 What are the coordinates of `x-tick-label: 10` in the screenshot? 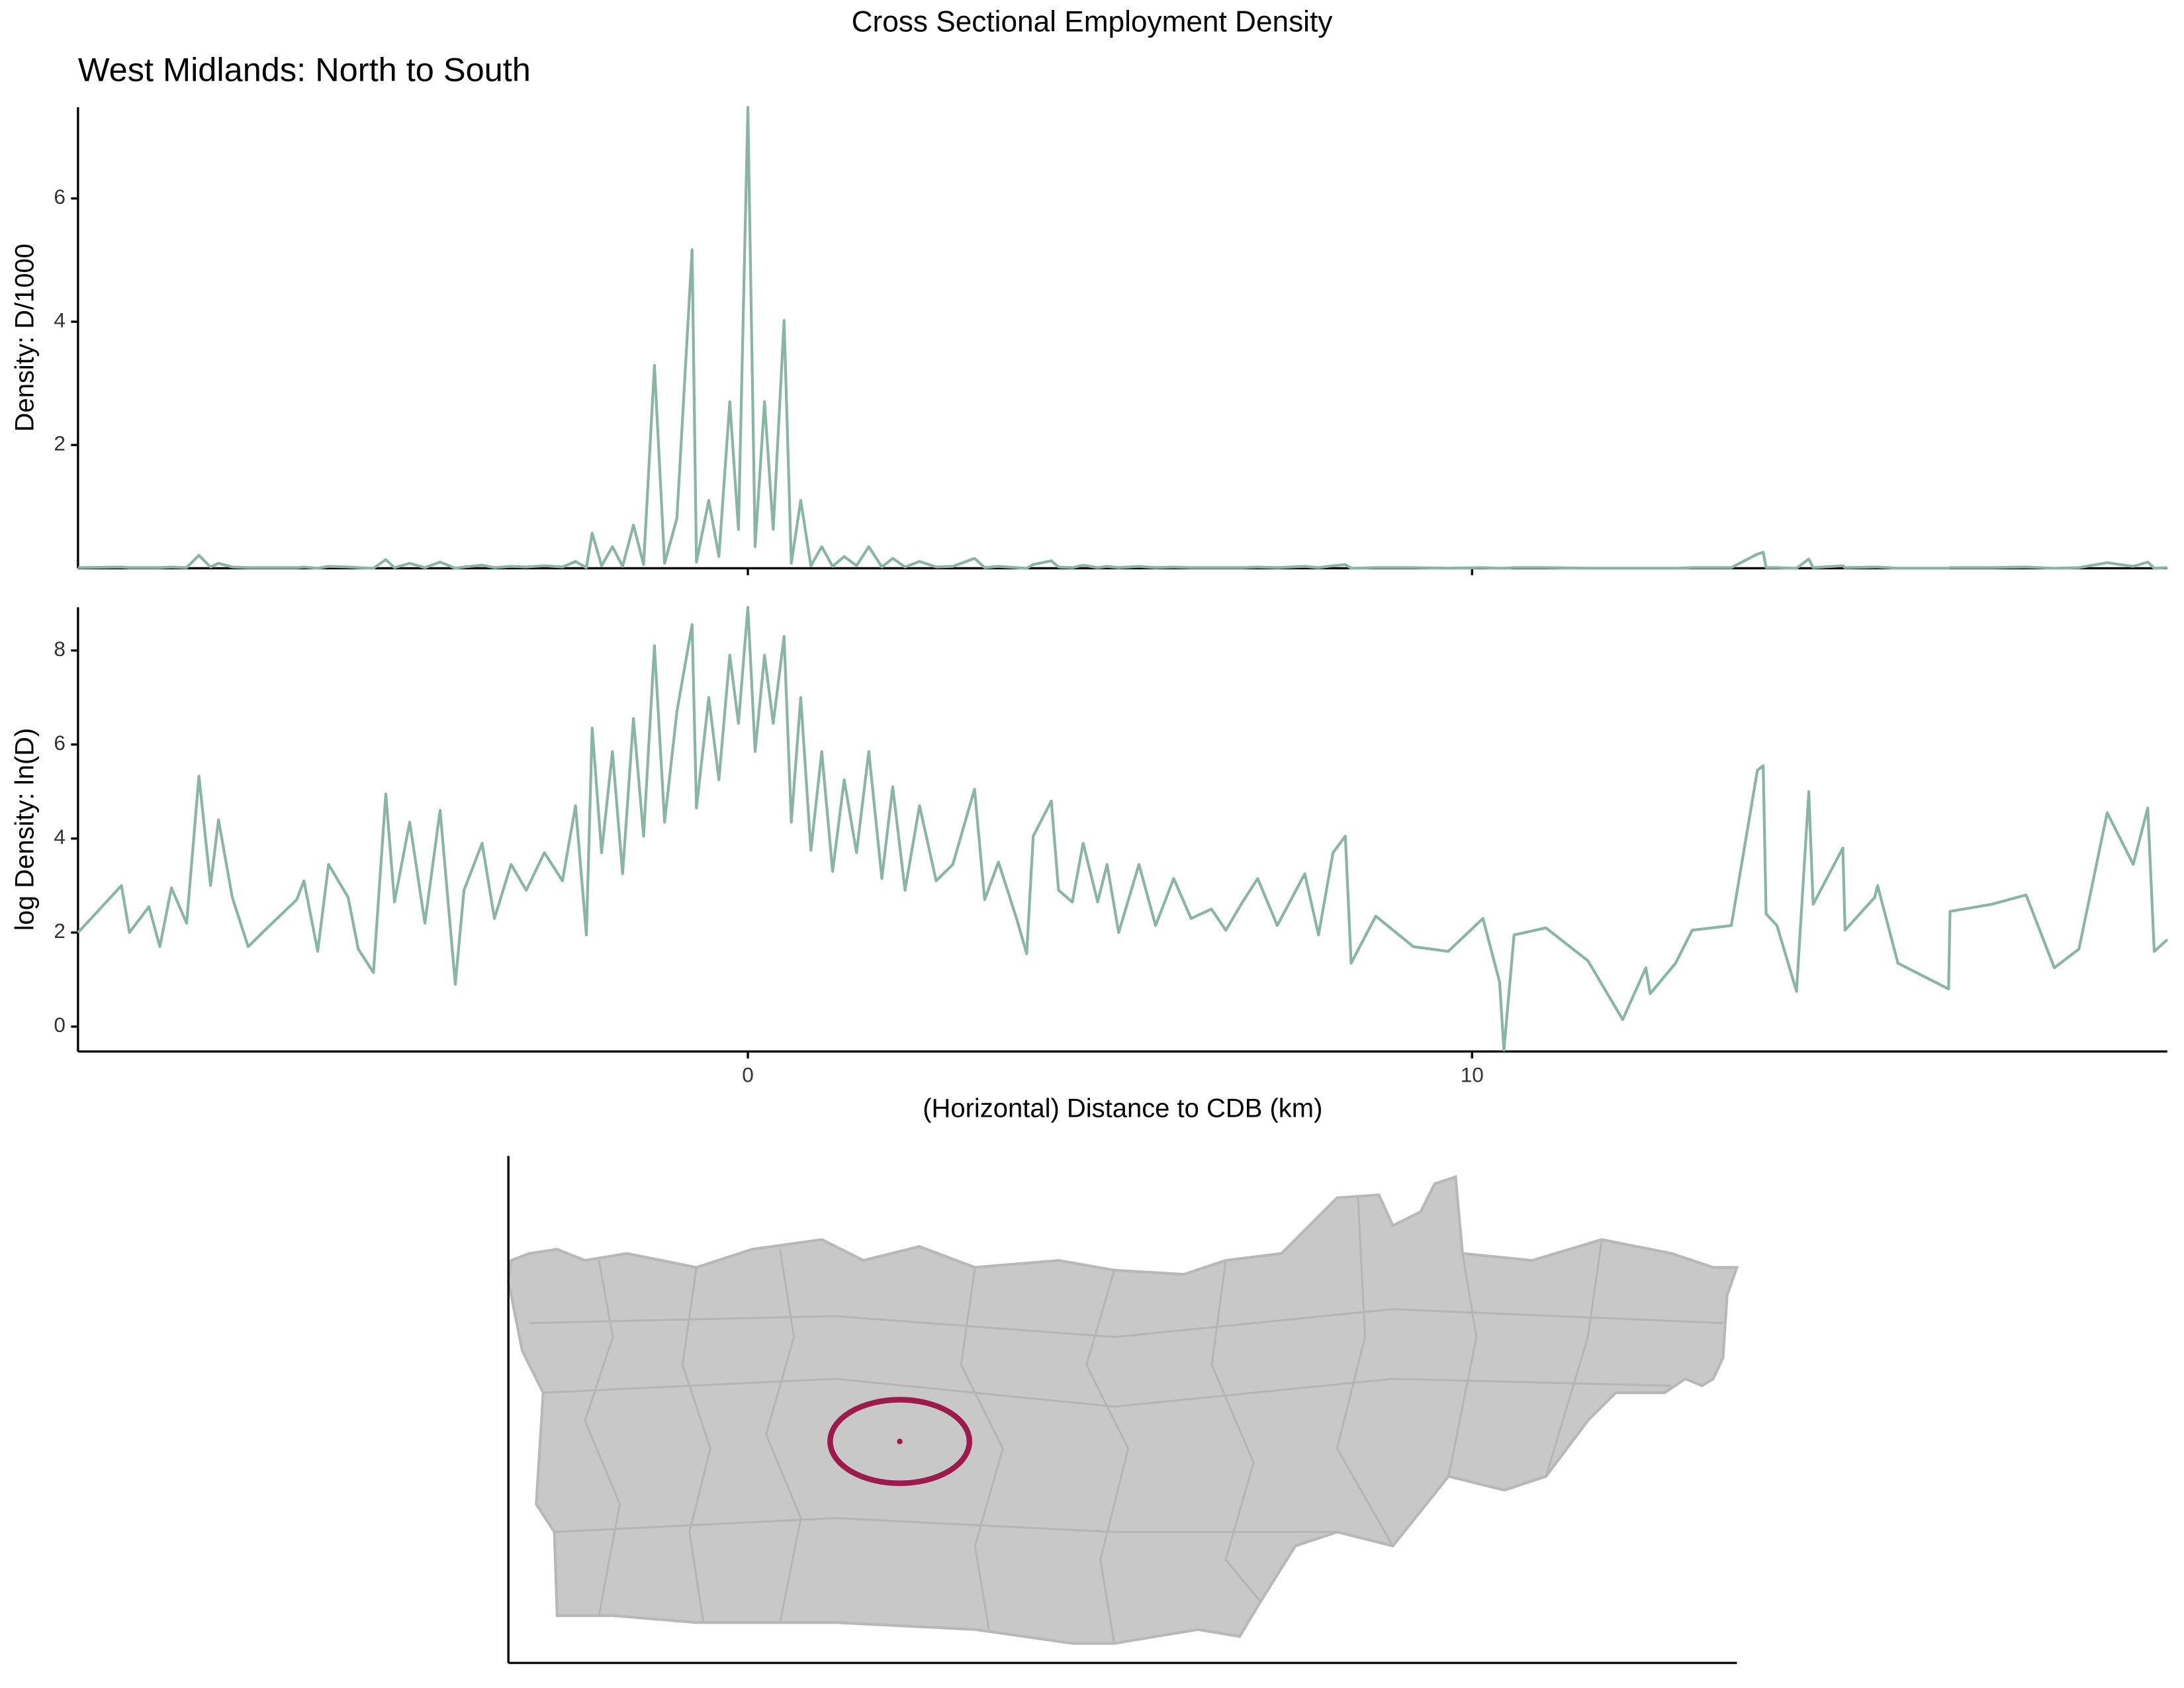 It's located at (1473, 1075).